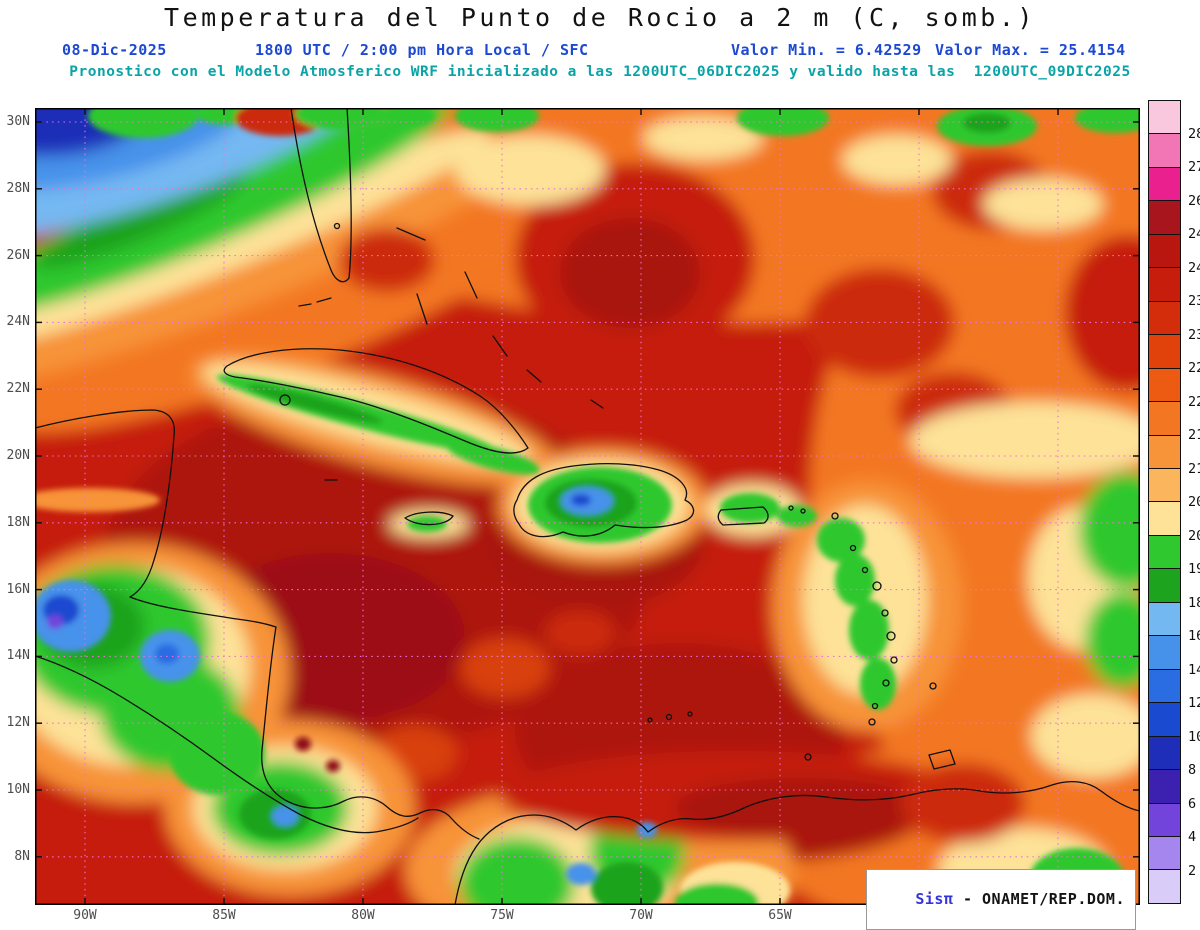 Image resolution: width=1200 pixels, height=930 pixels. I want to click on coastline-cuba, so click(376, 401).